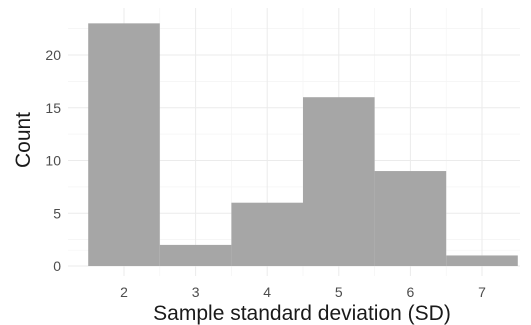  Describe the element at coordinates (339, 292) in the screenshot. I see `x-tick-label: 5` at that location.